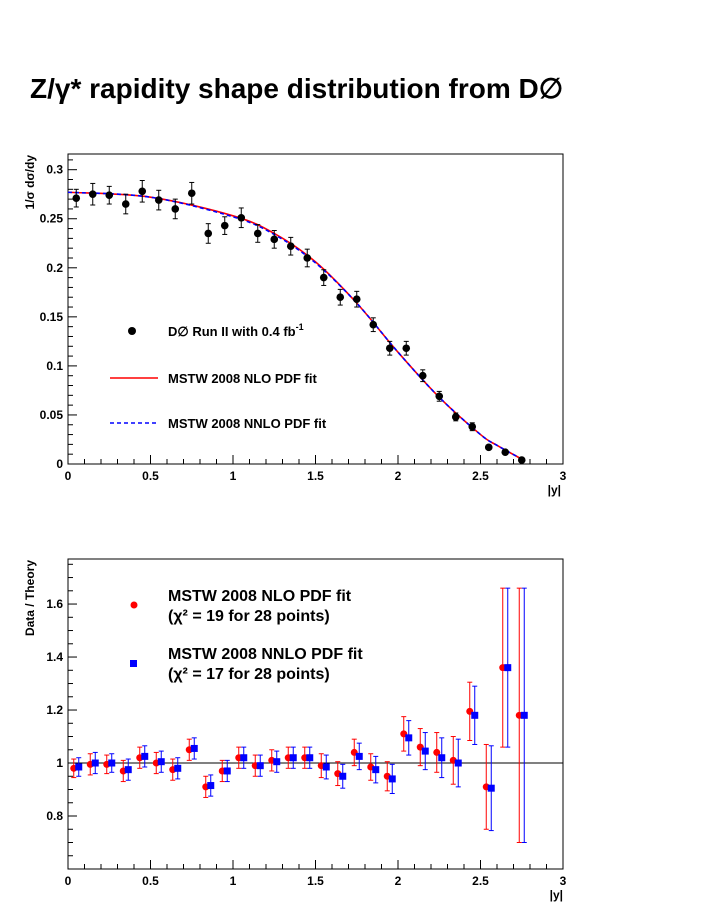 This screenshot has height=916, width=708. I want to click on y-tick-label: 0.3, so click(54, 170).